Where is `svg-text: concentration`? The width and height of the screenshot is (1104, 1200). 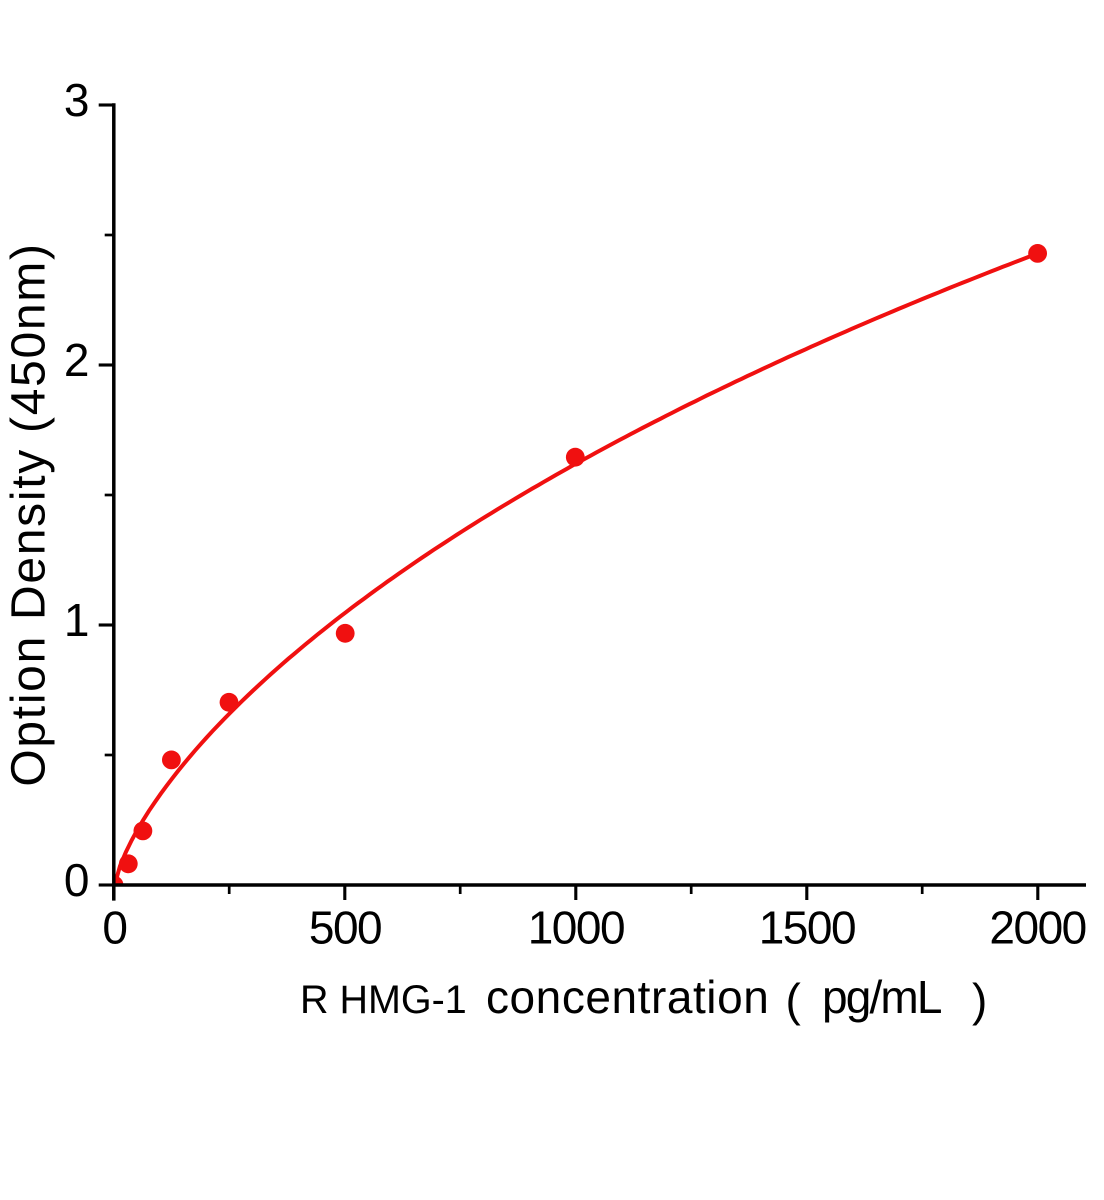
svg-text: concentration is located at coordinates (627, 997).